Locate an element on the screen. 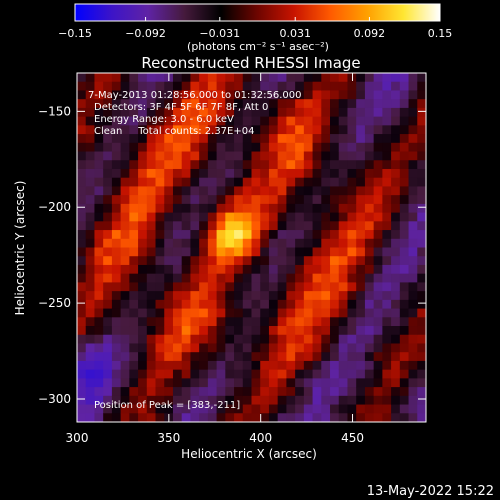 The width and height of the screenshot is (500, 500). y-tick-label: −200 is located at coordinates (54, 207).